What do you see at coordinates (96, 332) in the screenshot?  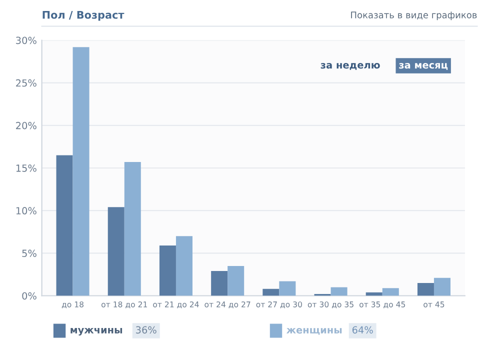 I see `legend-label: мужчины` at bounding box center [96, 332].